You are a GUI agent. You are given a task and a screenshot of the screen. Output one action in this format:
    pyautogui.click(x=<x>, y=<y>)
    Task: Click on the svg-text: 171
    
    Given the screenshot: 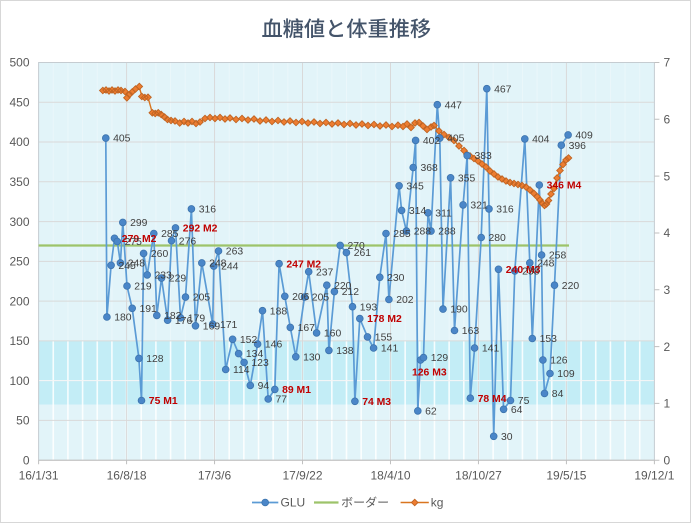 What is the action you would take?
    pyautogui.click(x=229, y=325)
    